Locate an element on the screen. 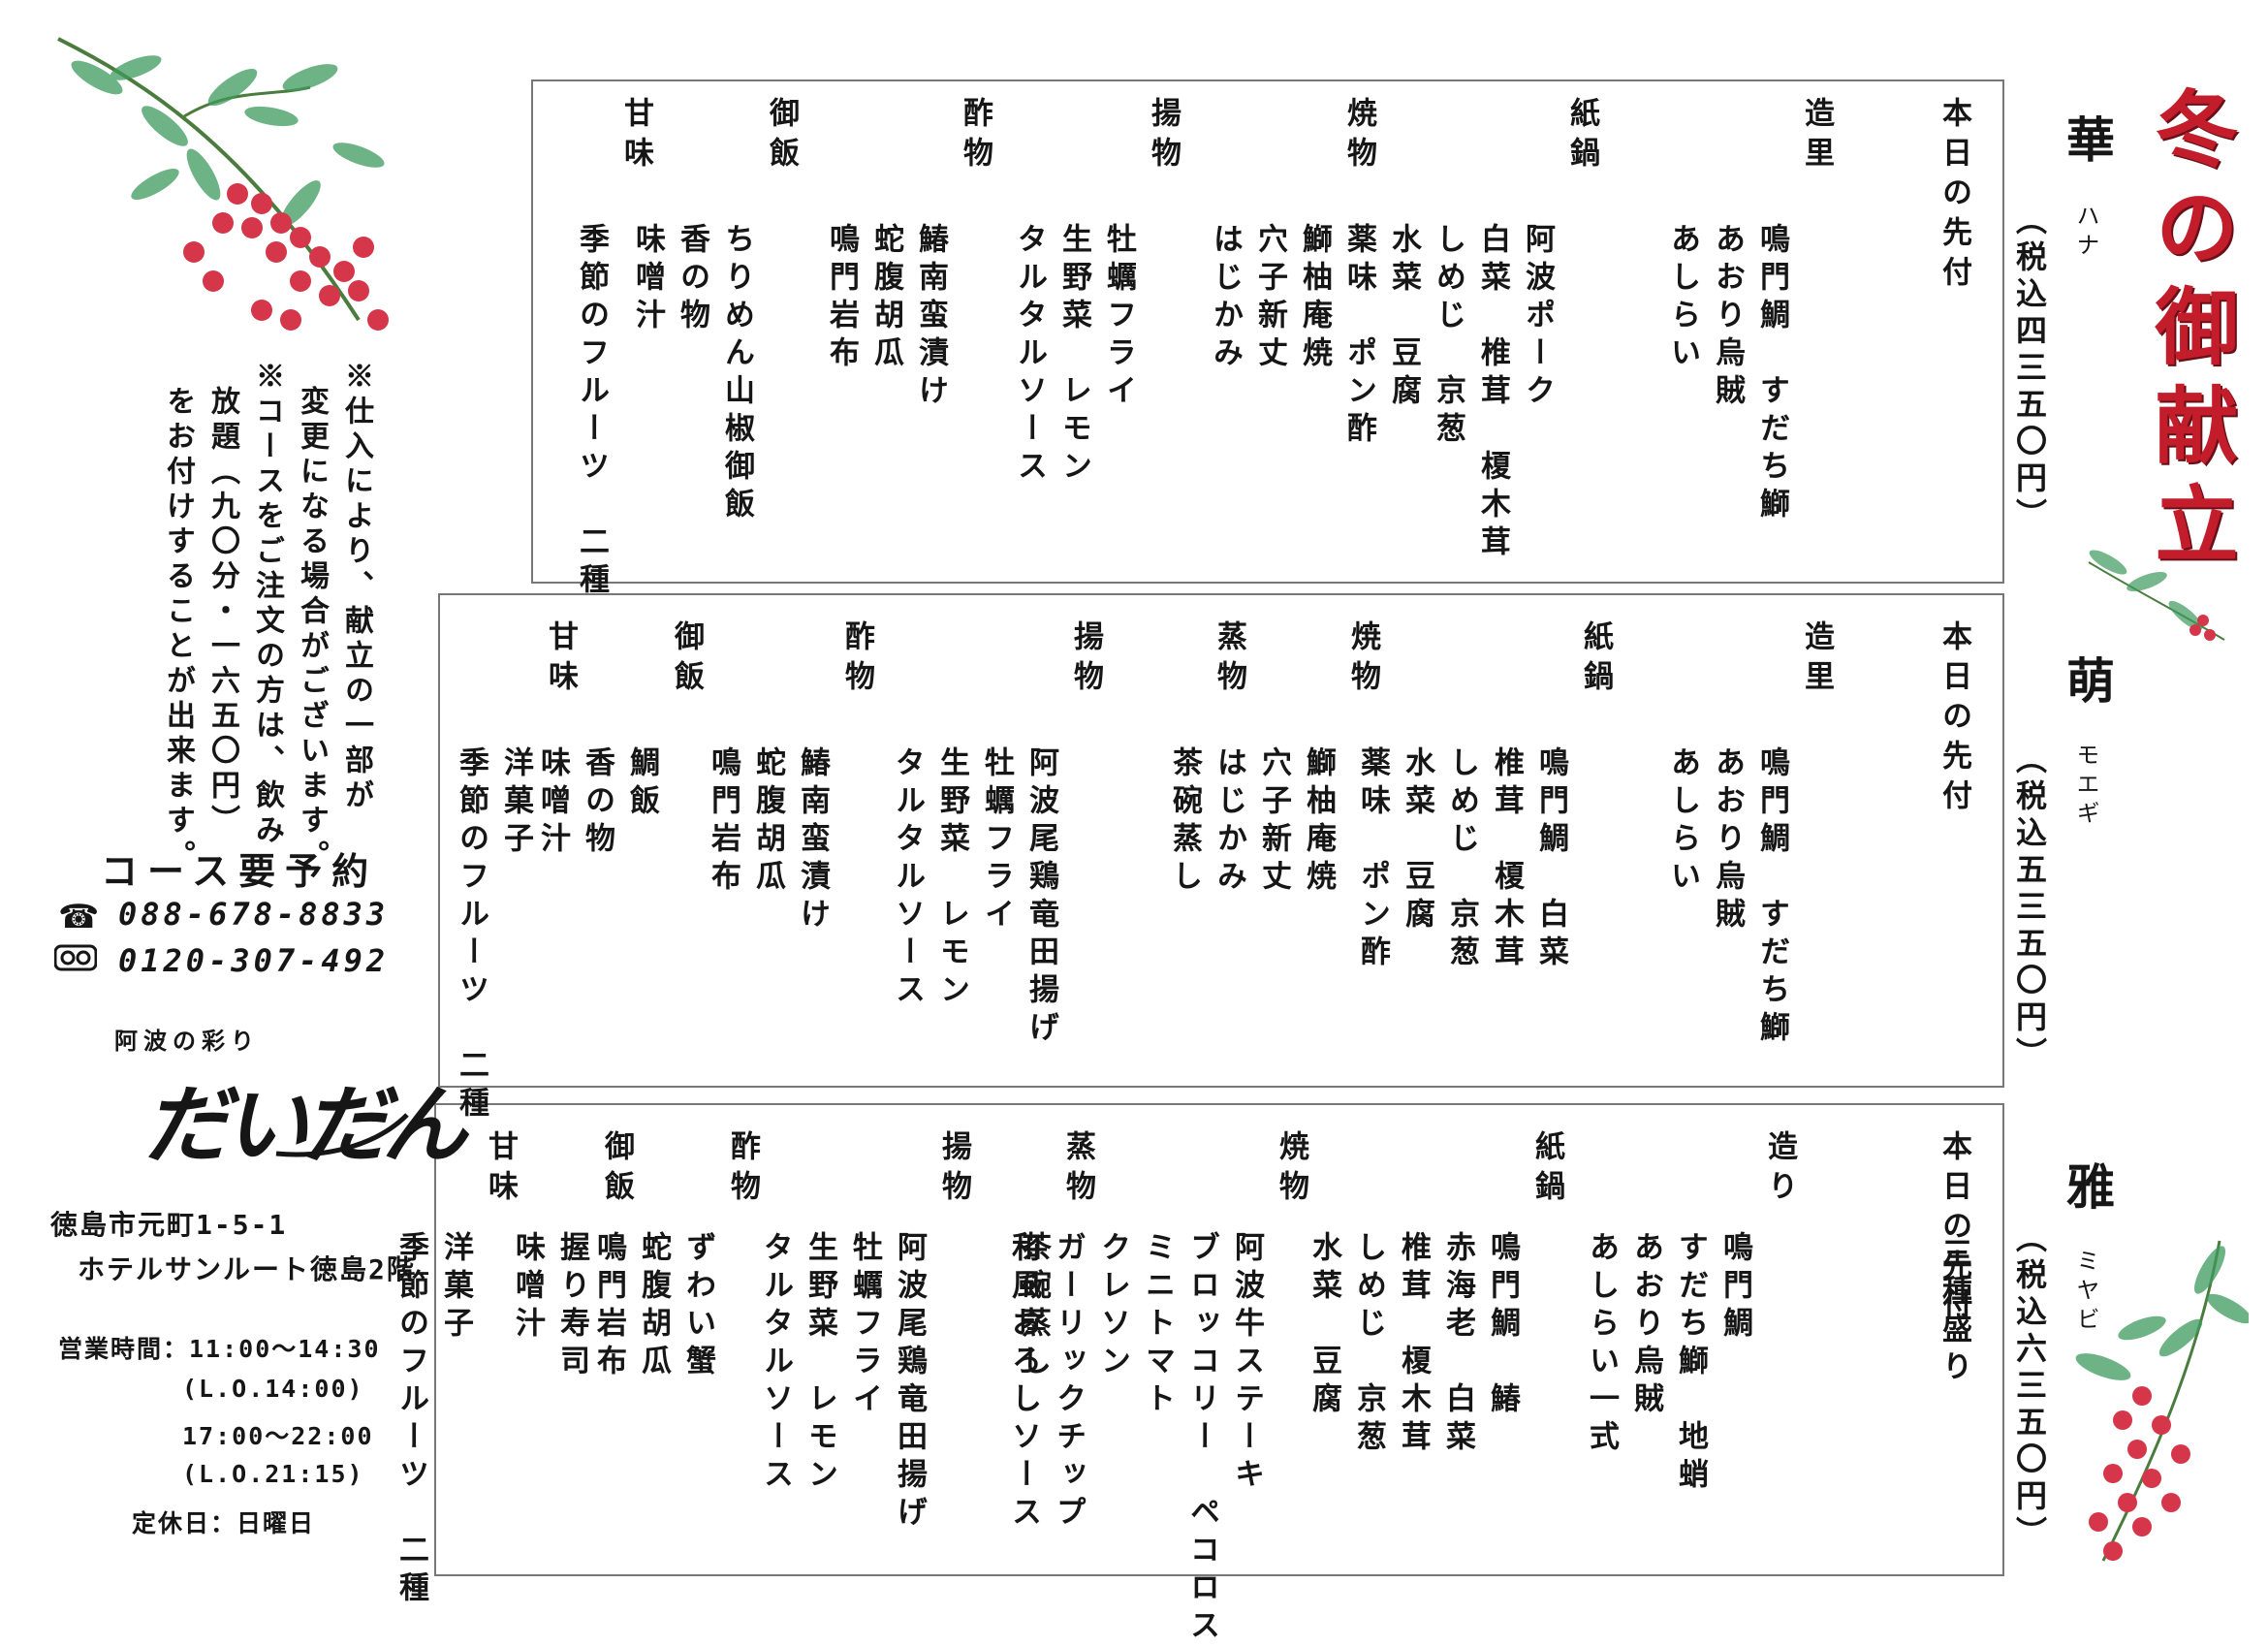  menu-dish: 鳴門鯛 鰆 is located at coordinates (1502, 1325).